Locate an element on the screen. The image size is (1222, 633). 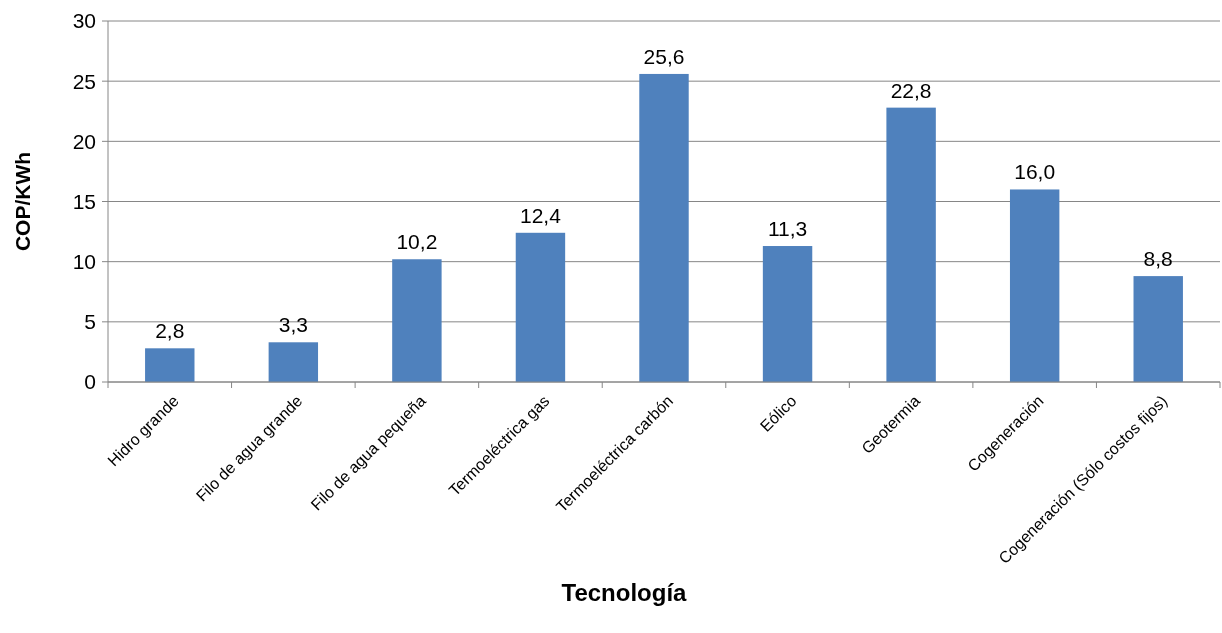
data-label: 25,6 is located at coordinates (664, 56).